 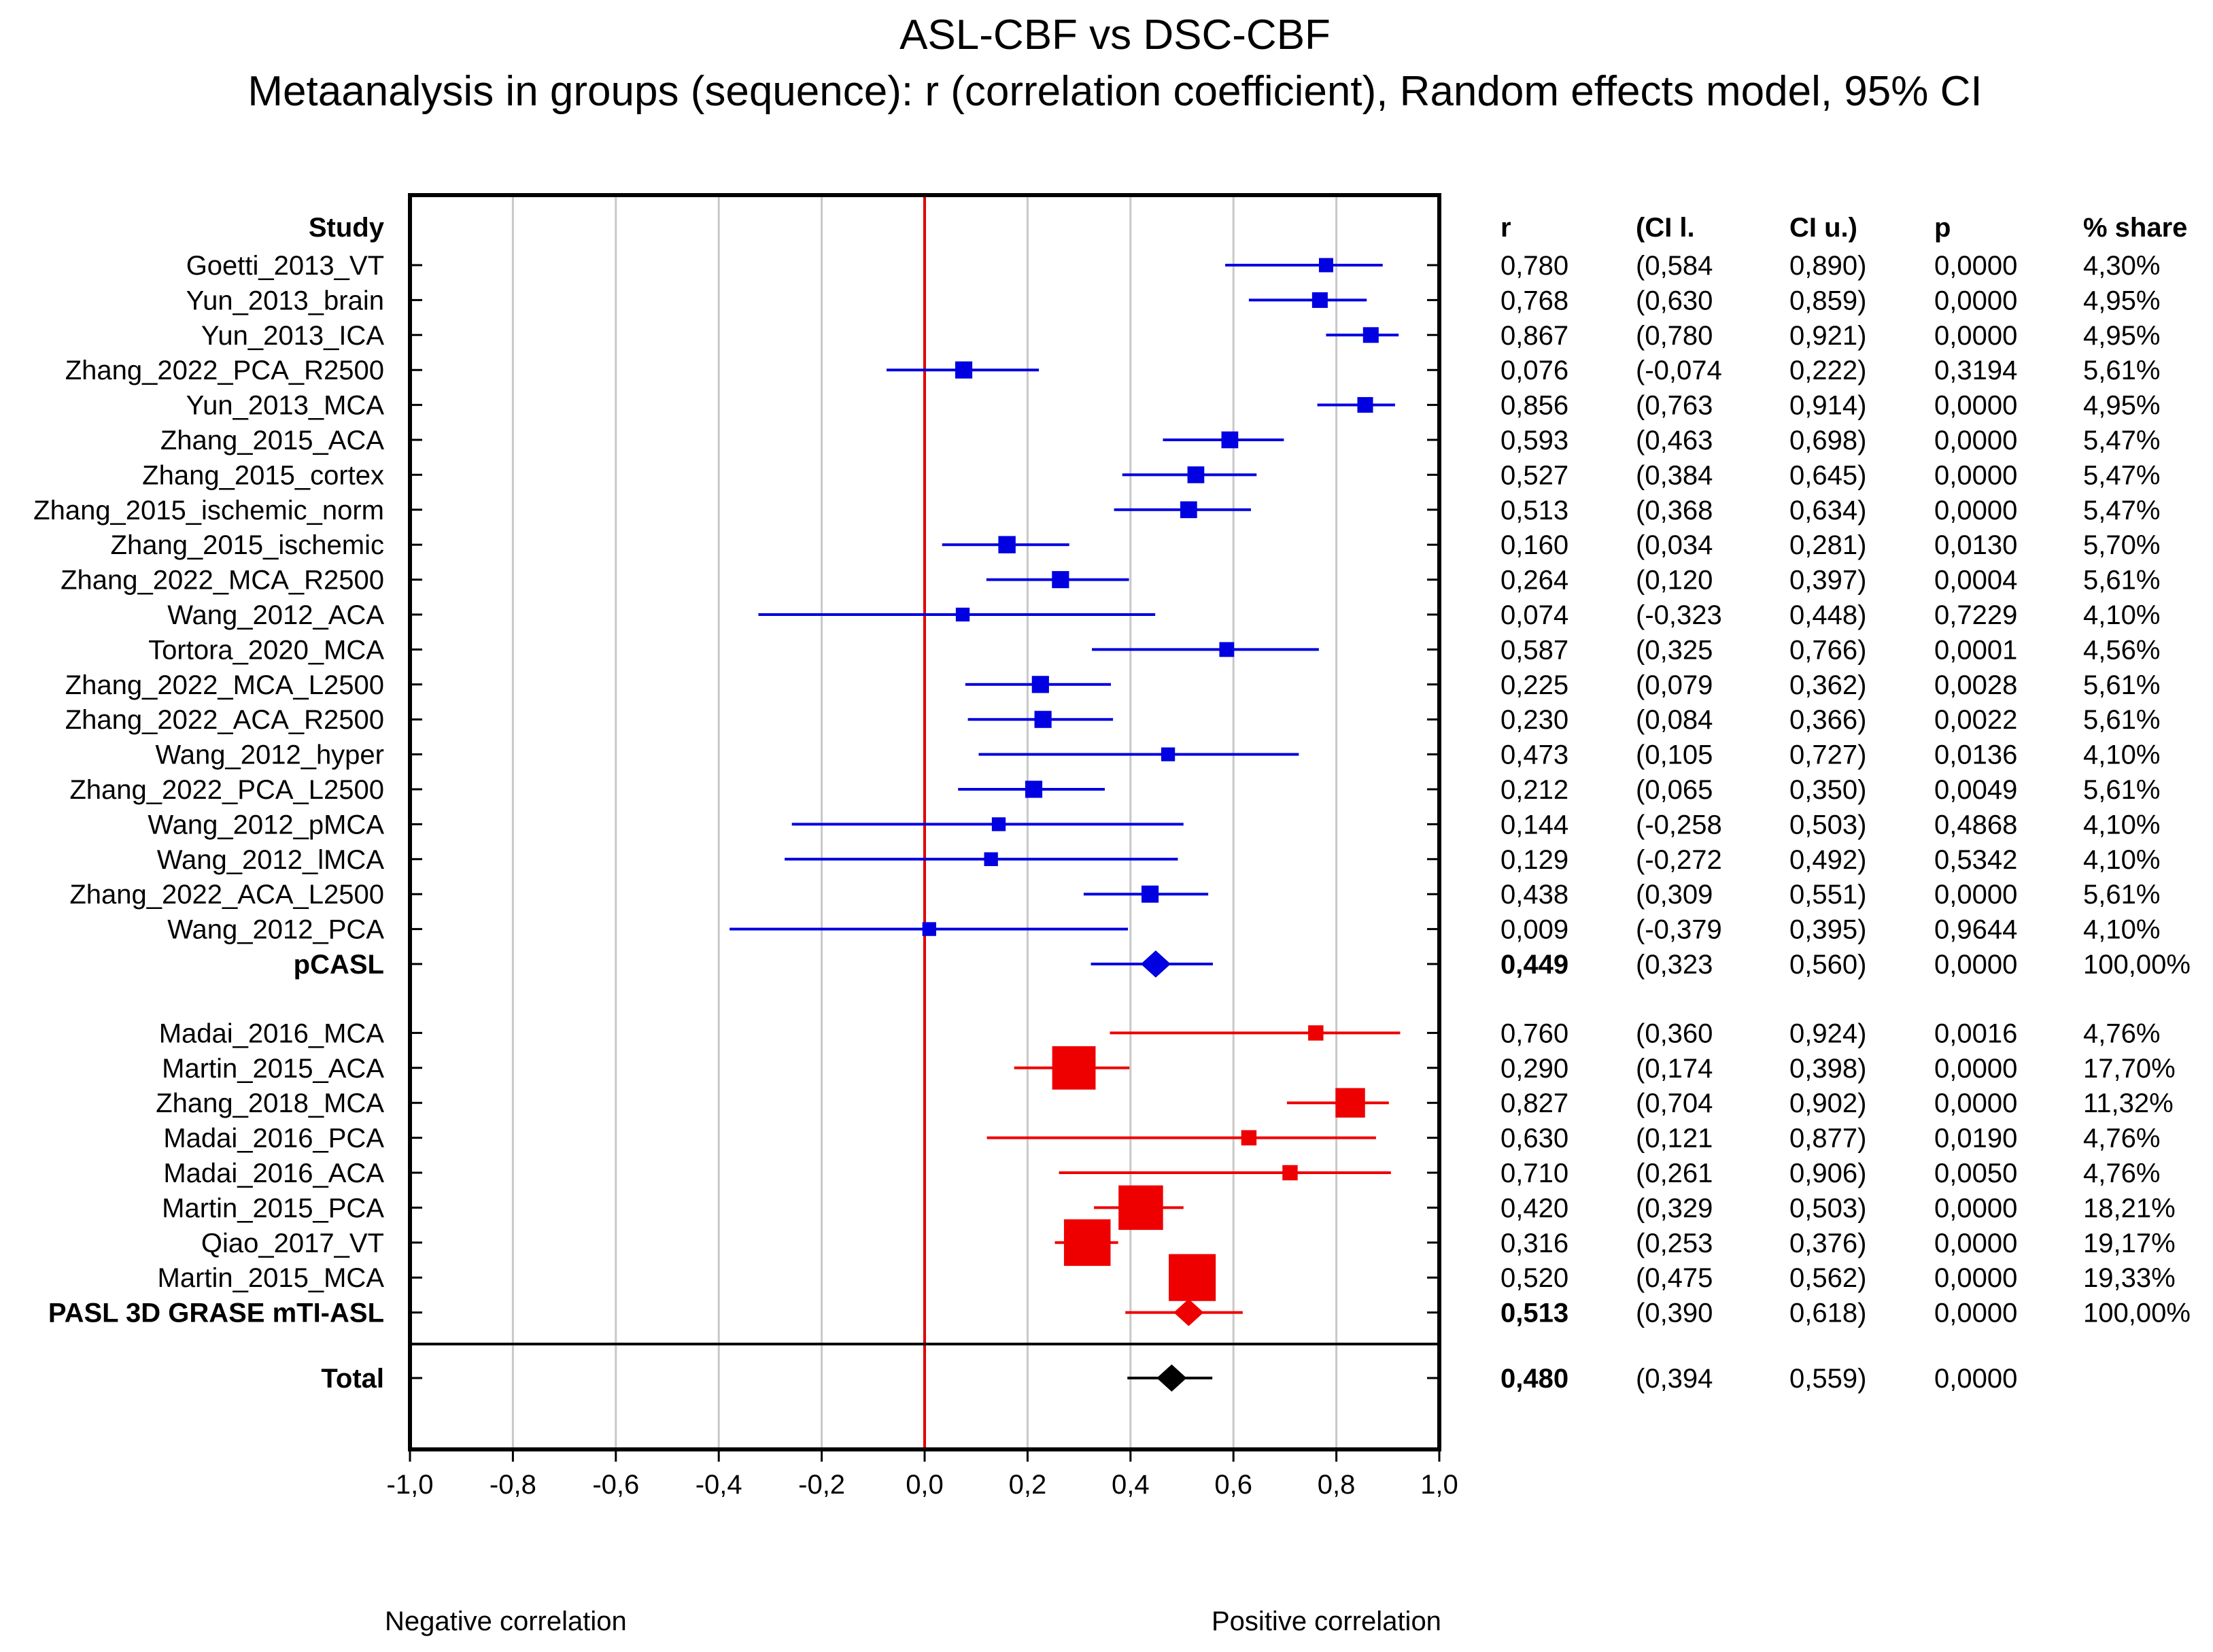 I want to click on study-label: Tortora_2020_MCA, so click(x=266, y=650).